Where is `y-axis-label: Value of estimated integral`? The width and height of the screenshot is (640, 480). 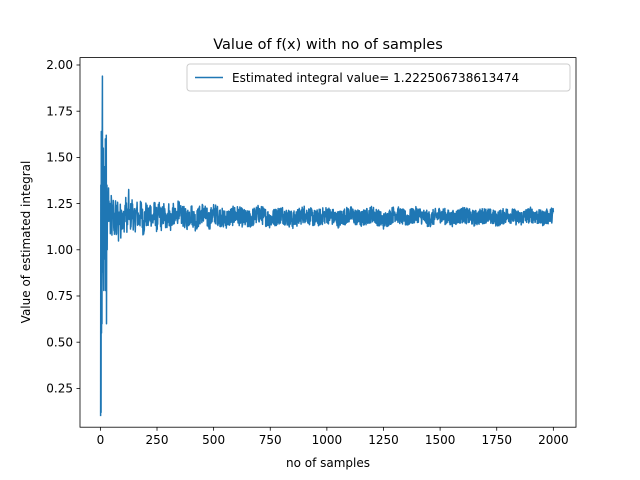 y-axis-label: Value of estimated integral is located at coordinates (26, 242).